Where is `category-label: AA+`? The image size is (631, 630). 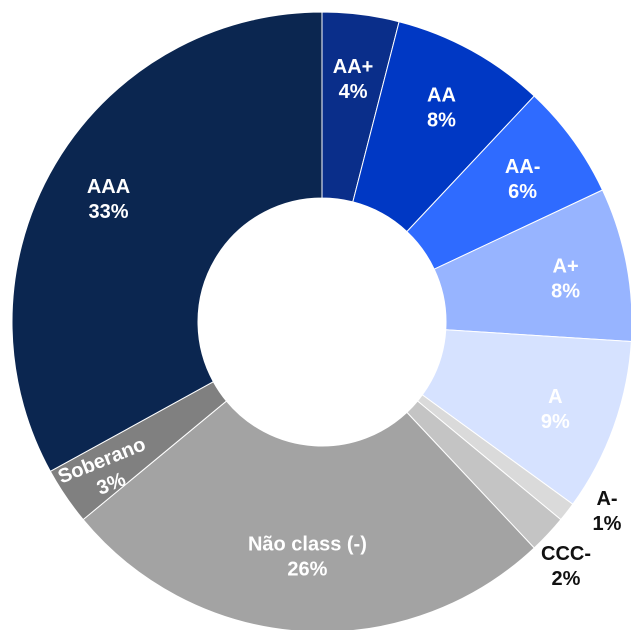
category-label: AA+ is located at coordinates (353, 67).